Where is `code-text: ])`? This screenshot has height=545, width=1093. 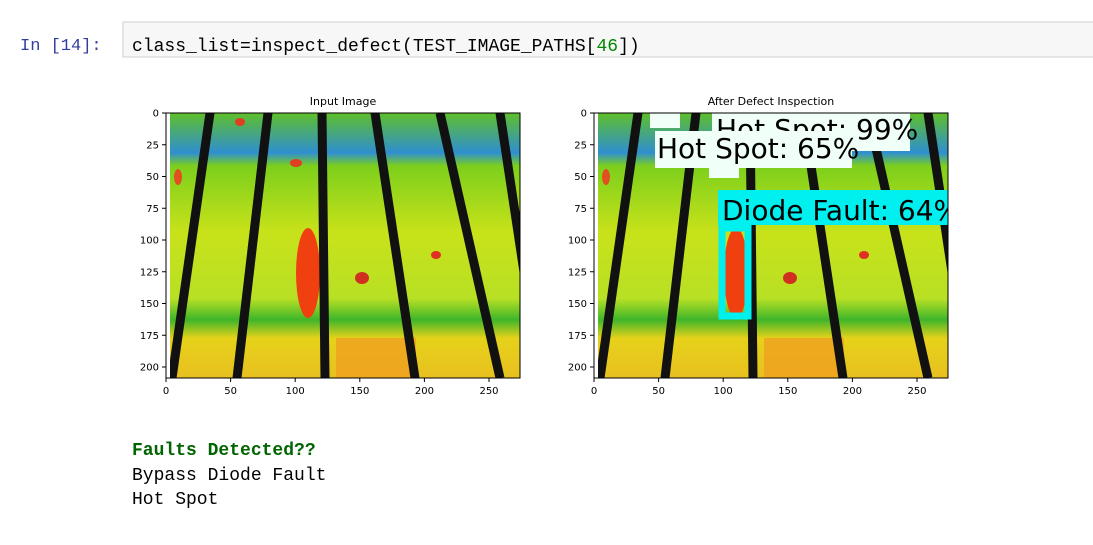
code-text: ]) is located at coordinates (629, 47).